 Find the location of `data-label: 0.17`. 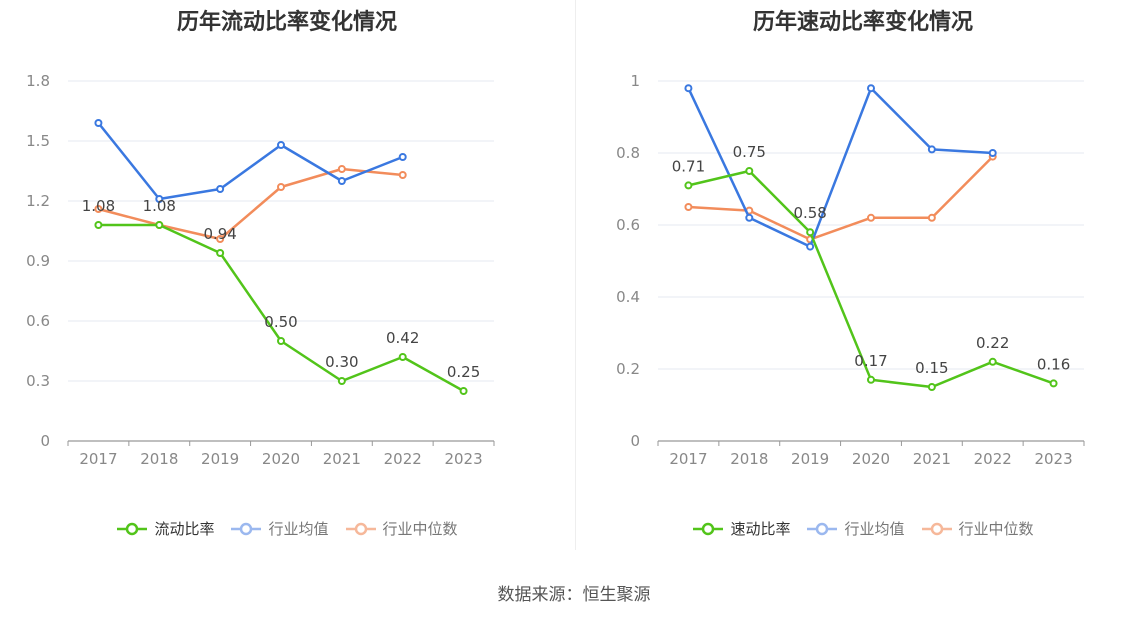

data-label: 0.17 is located at coordinates (870, 361).